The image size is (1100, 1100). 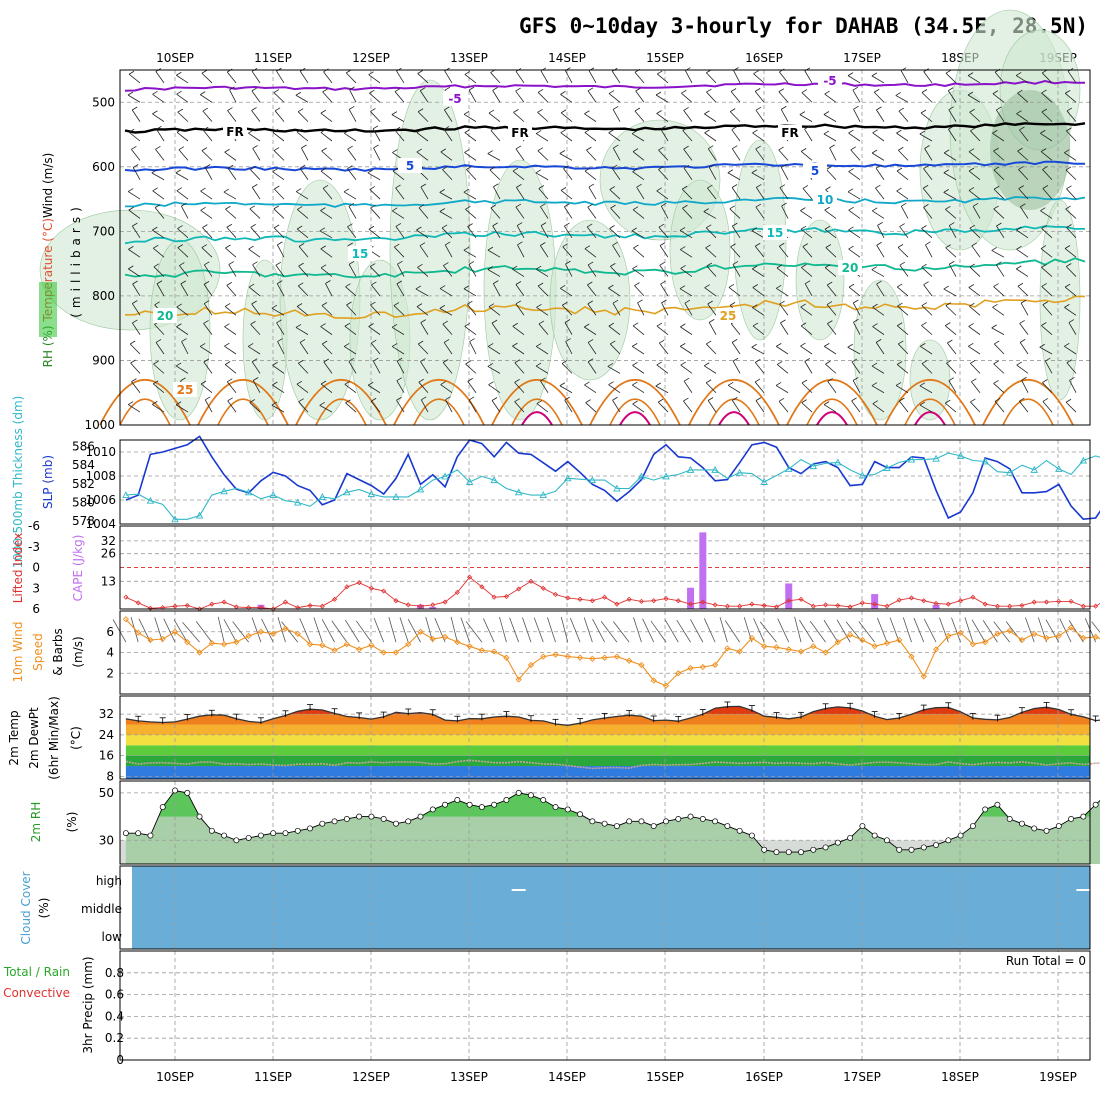 I want to click on rh2m-ylabel-unit: (%), so click(x=72, y=822).